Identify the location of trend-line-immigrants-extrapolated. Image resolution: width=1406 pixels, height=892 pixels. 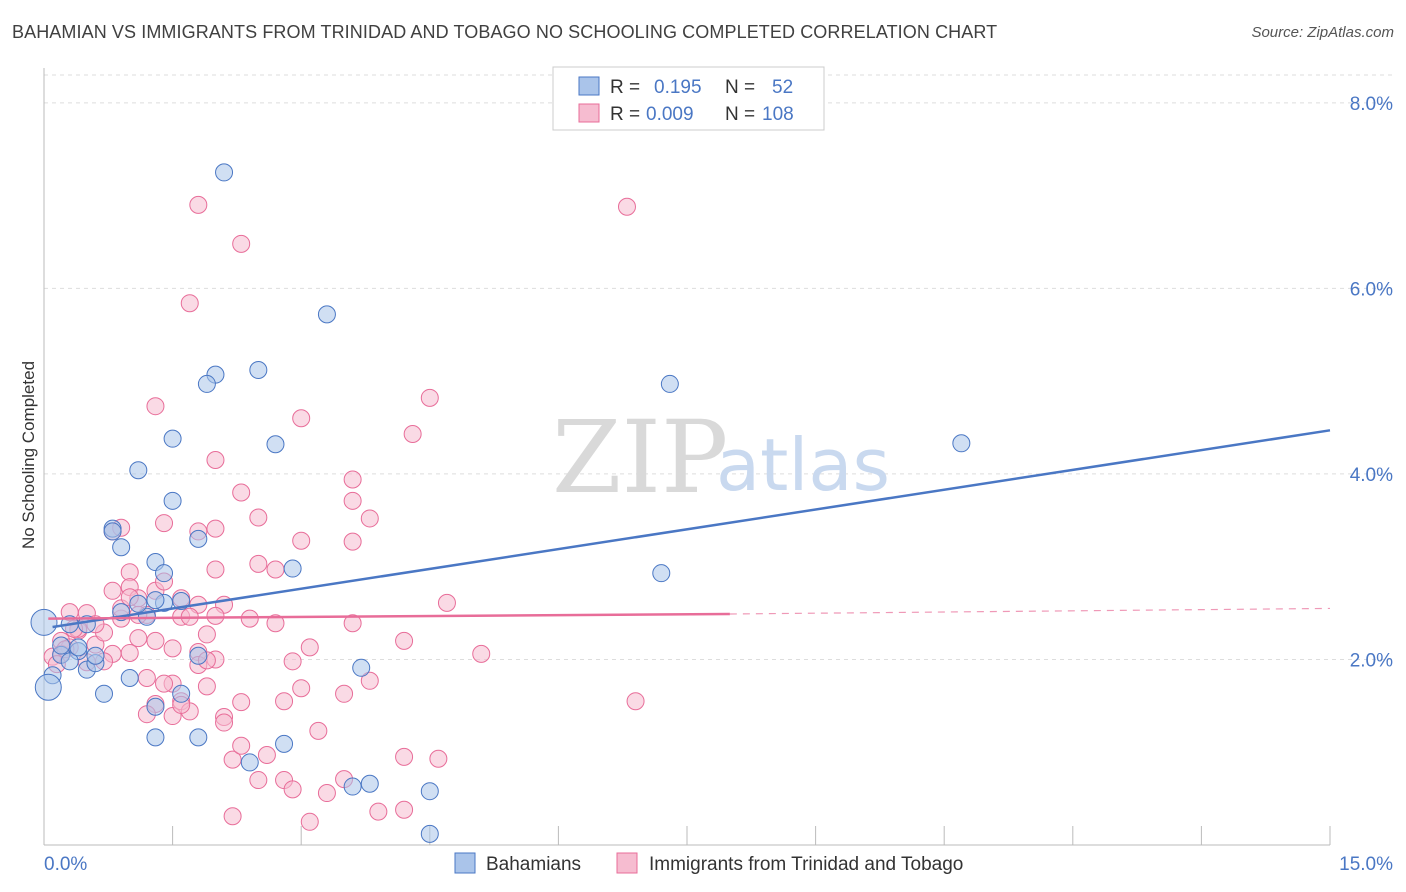
(1030, 611).